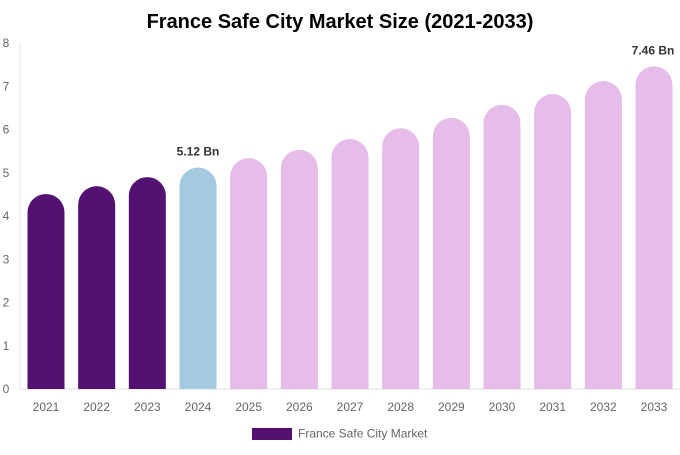 This screenshot has height=455, width=680. What do you see at coordinates (198, 278) in the screenshot?
I see `bar-2024` at bounding box center [198, 278].